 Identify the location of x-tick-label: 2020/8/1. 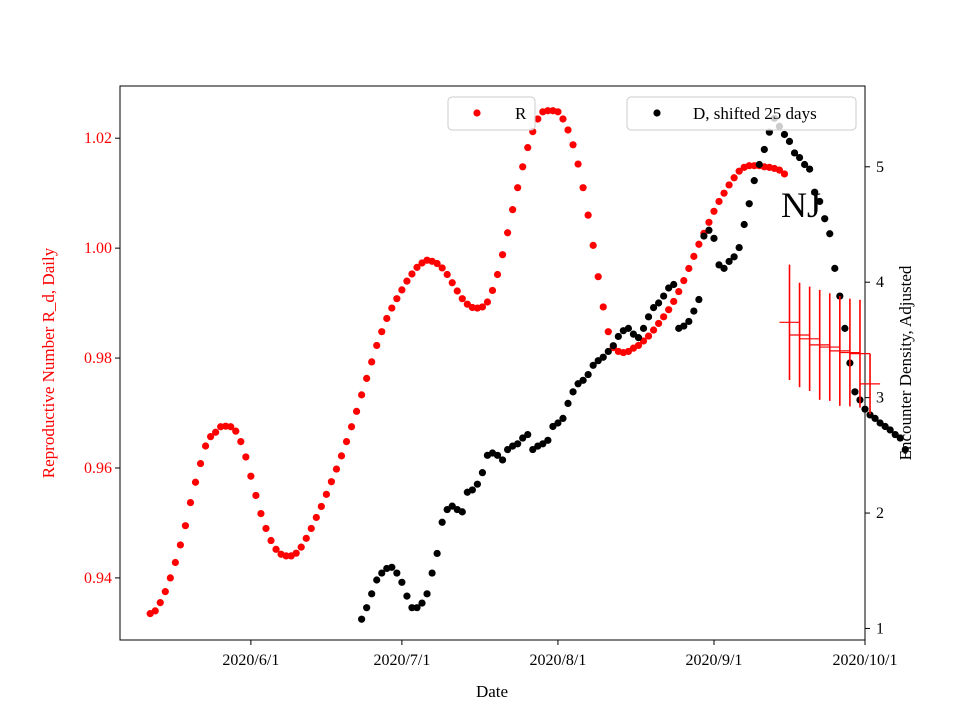
(557, 660).